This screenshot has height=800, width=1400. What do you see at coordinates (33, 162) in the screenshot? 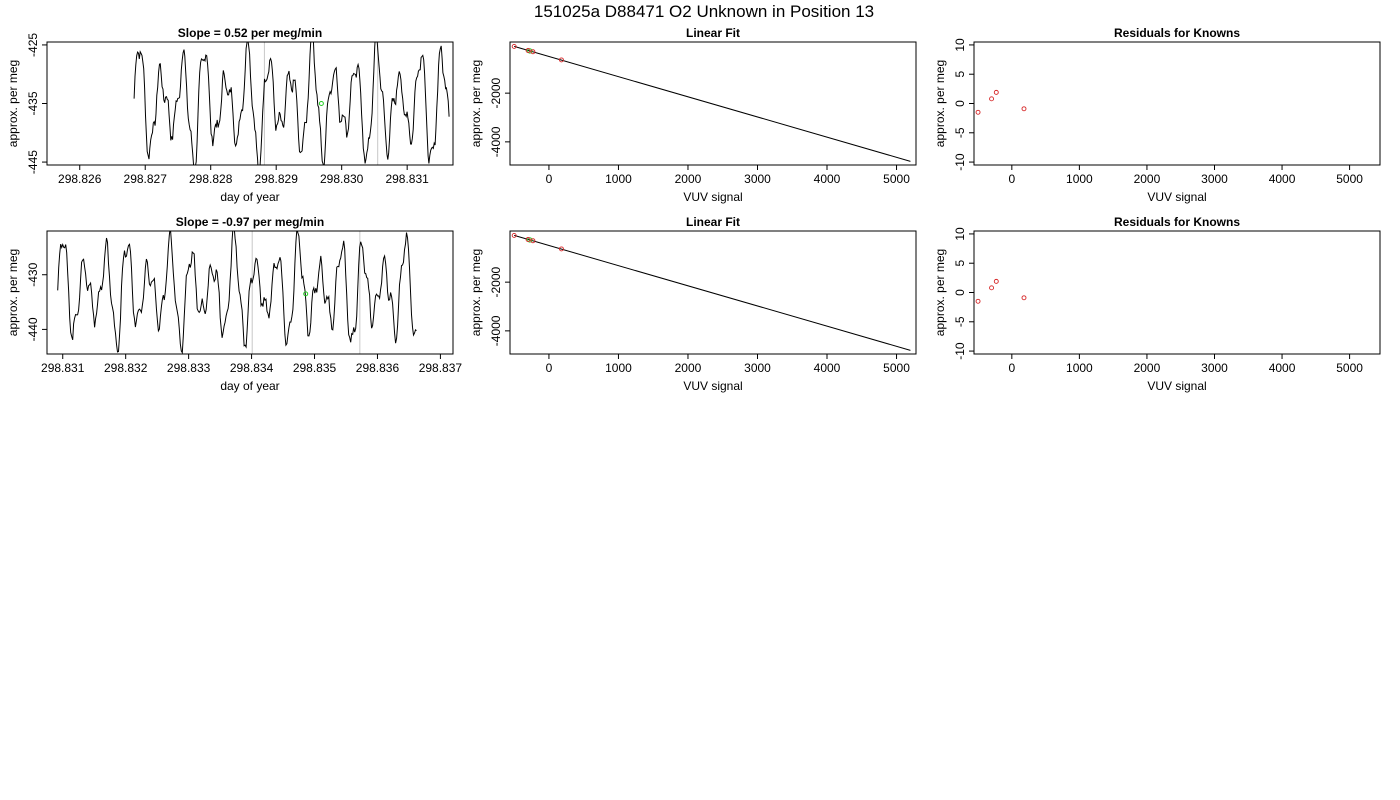
I see `panel-1-ytick-label: -445` at bounding box center [33, 162].